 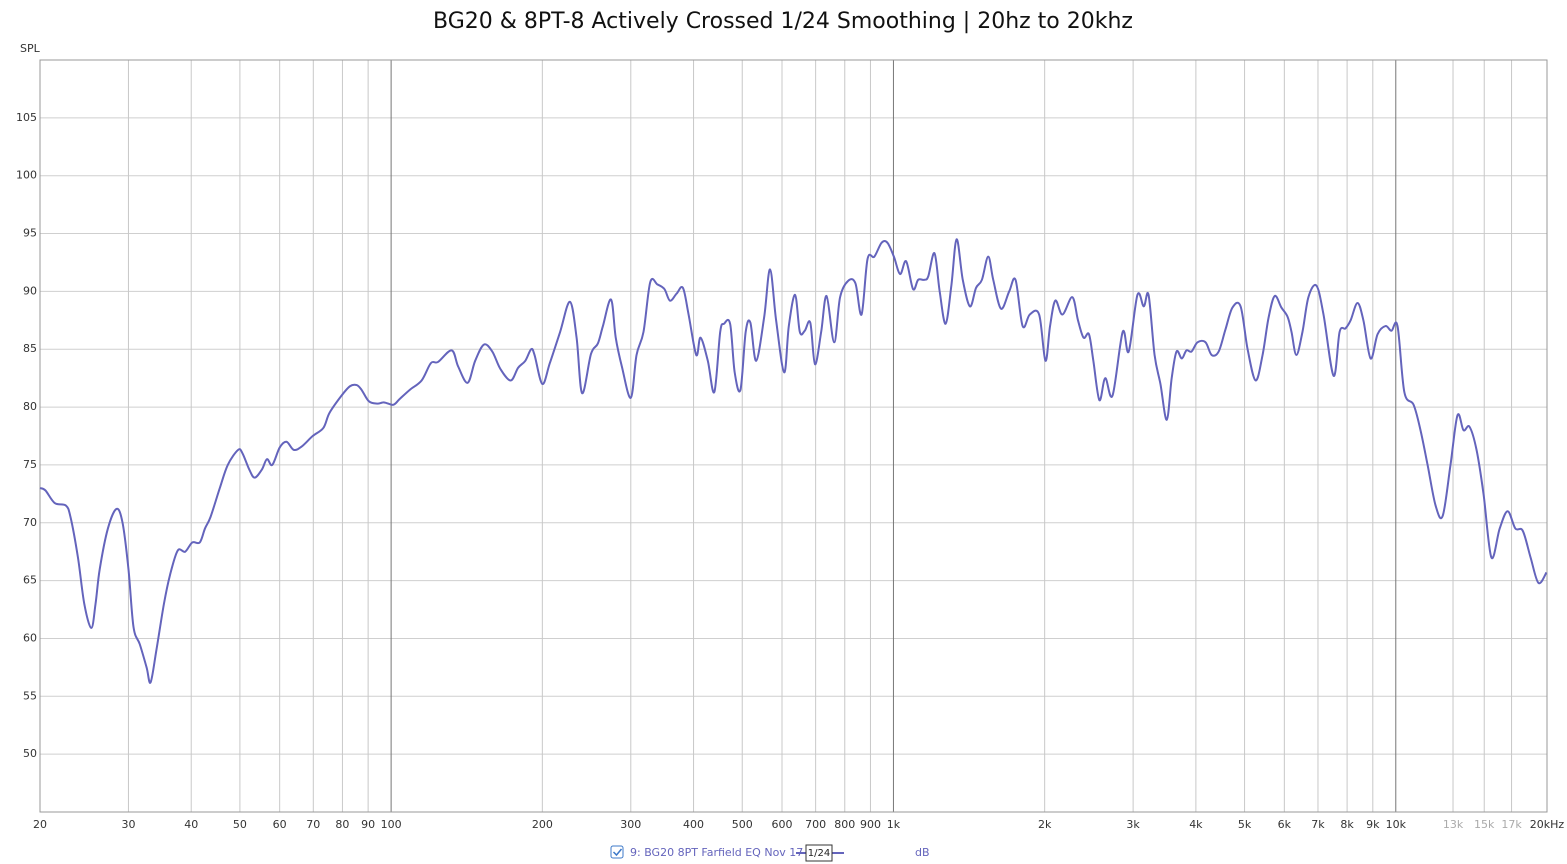 What do you see at coordinates (844, 824) in the screenshot?
I see `x-tick-label: 800` at bounding box center [844, 824].